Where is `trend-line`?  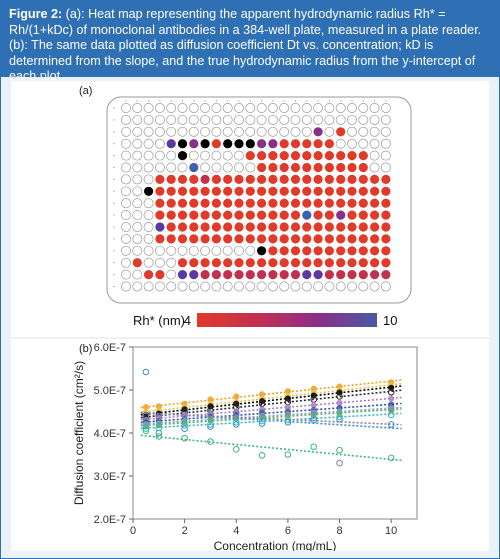
trend-line is located at coordinates (271, 421).